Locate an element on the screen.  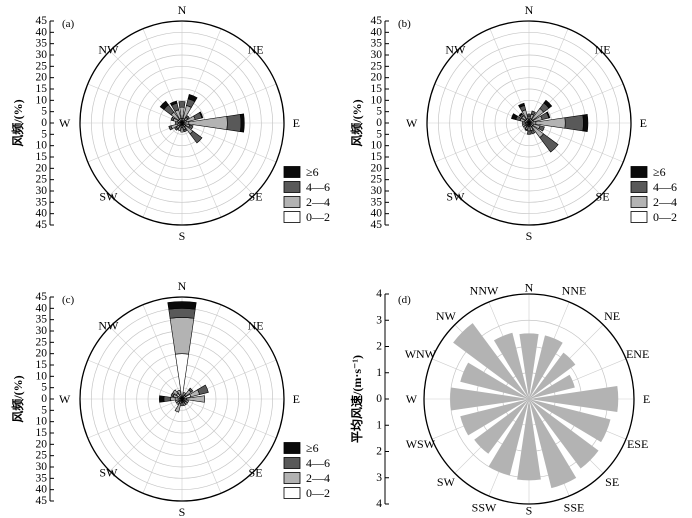
bar-N is located at coordinates (529, 366).